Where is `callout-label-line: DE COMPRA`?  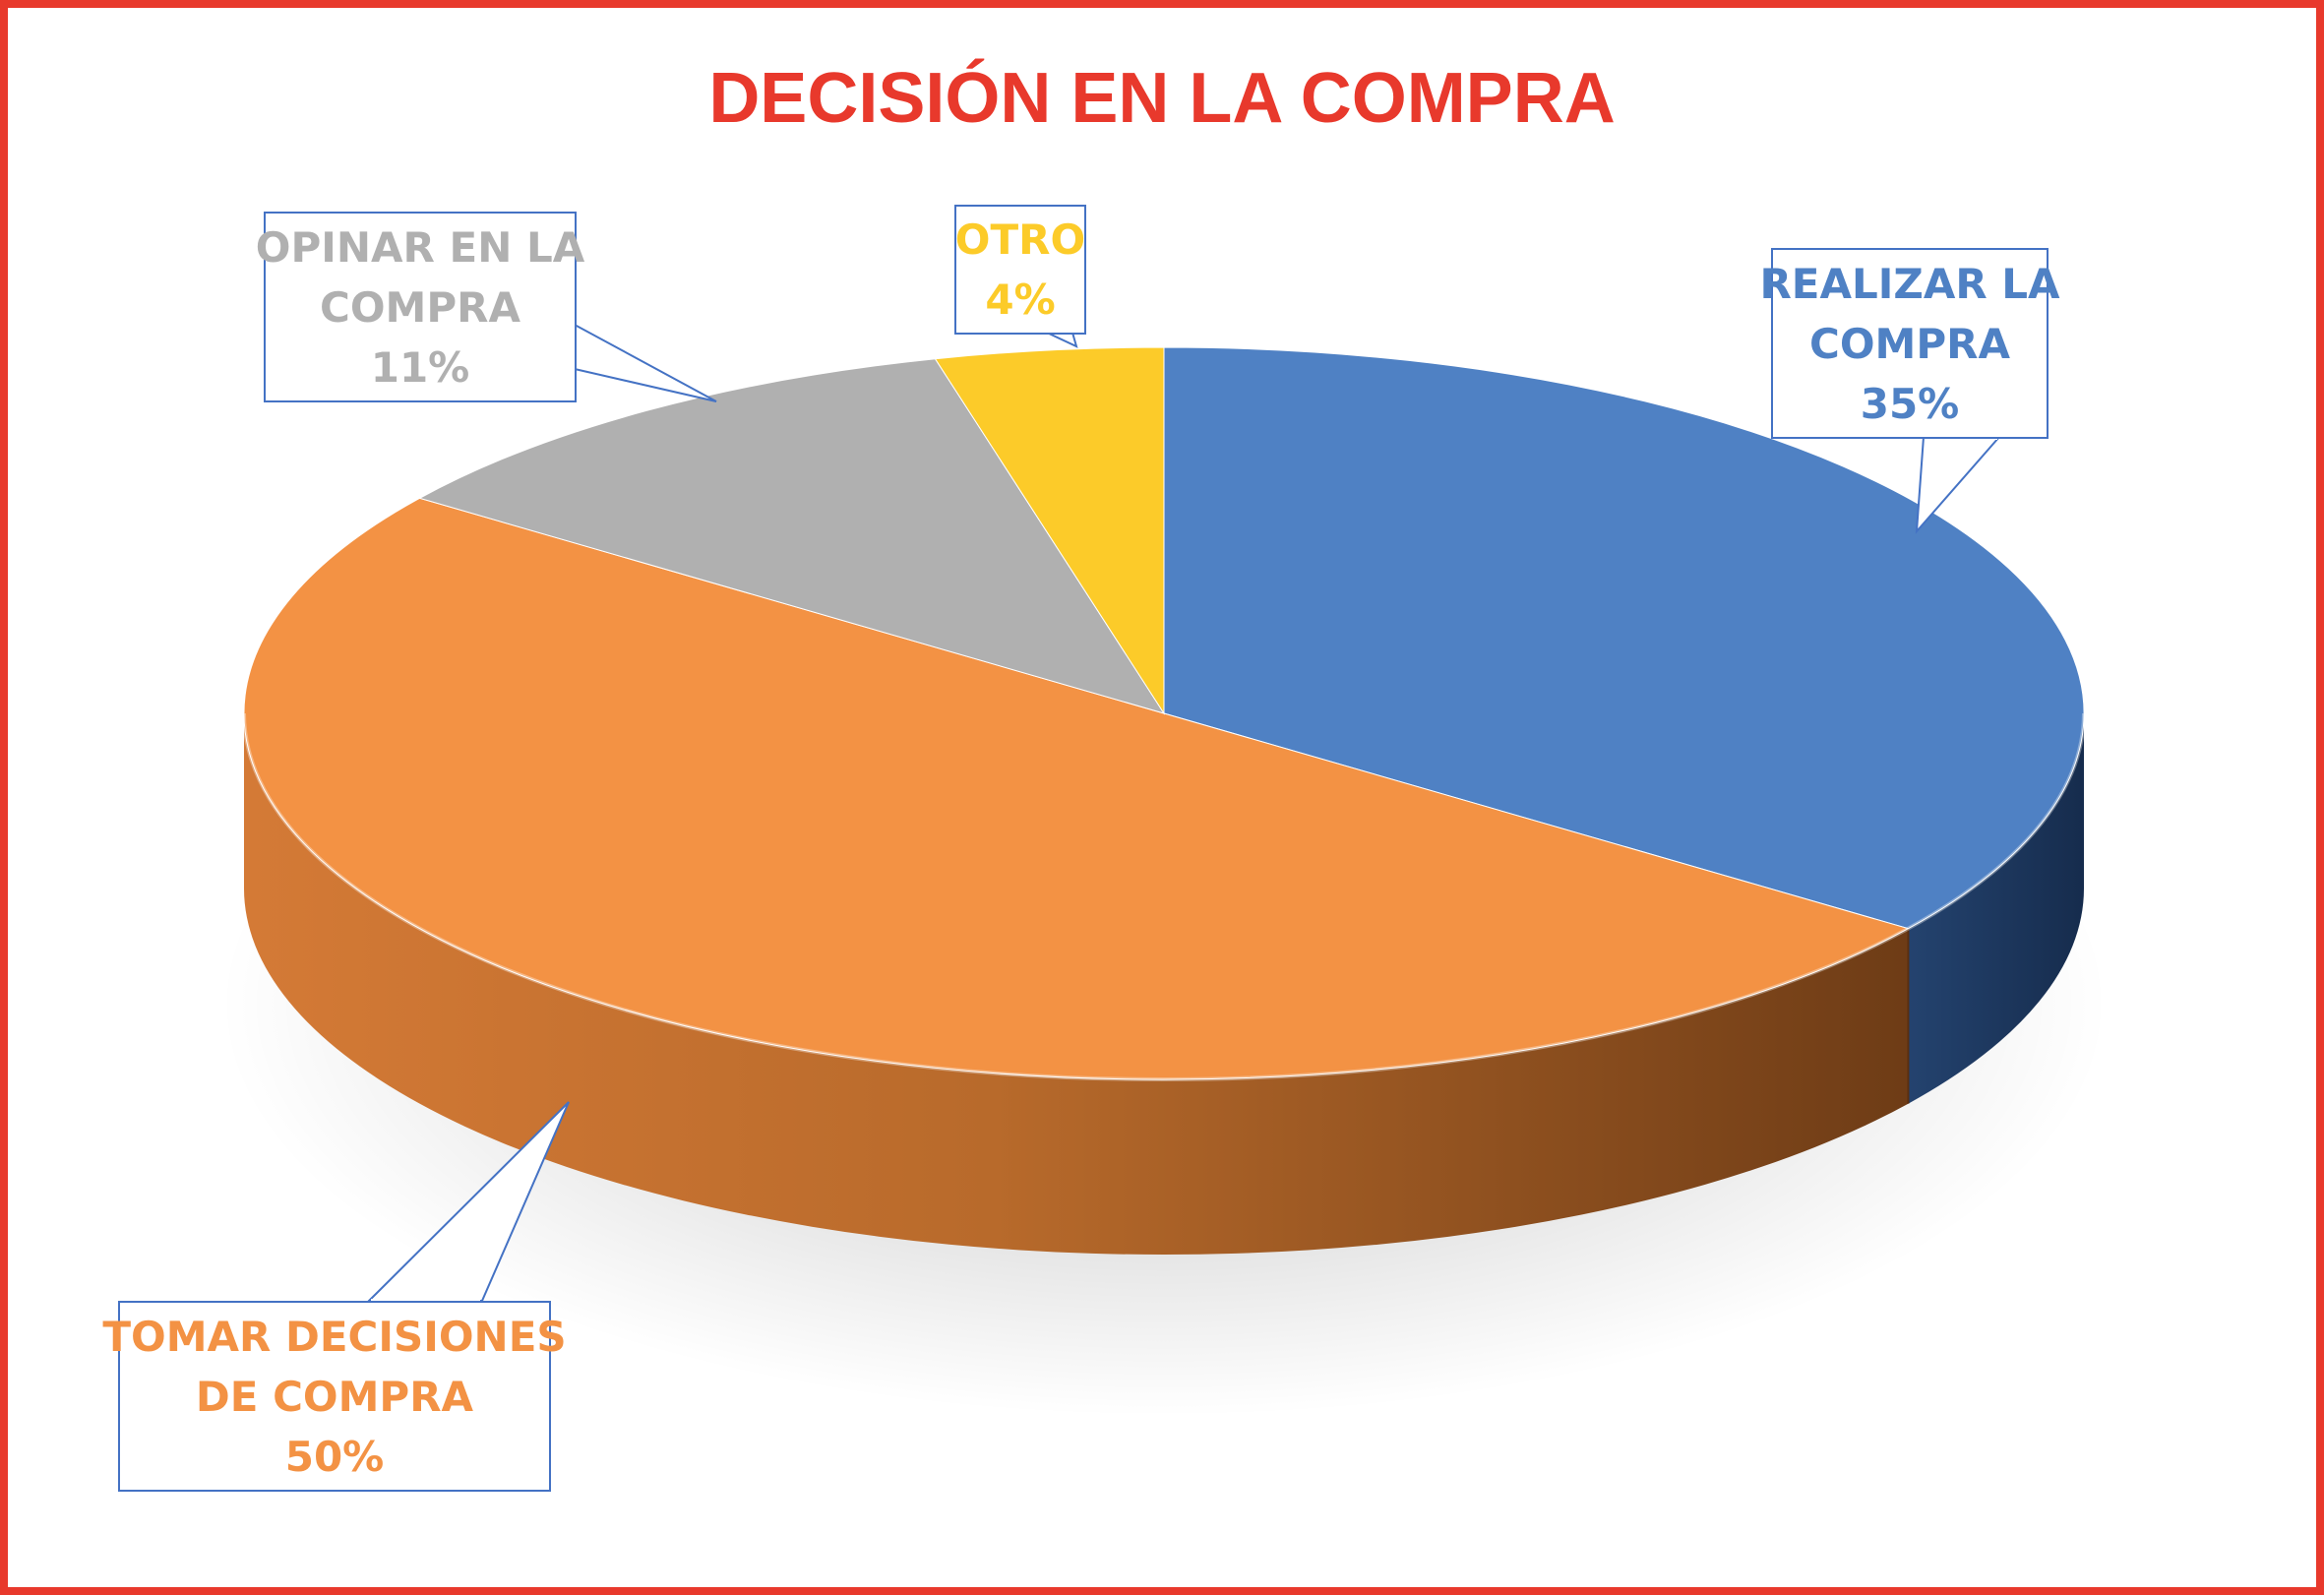 callout-label-line: DE COMPRA is located at coordinates (334, 1396).